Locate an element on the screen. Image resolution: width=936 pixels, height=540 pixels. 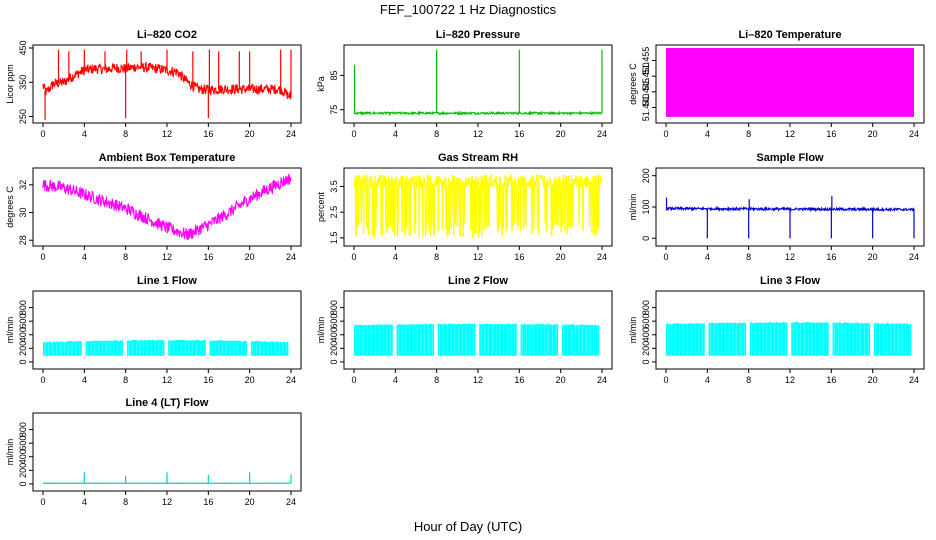
panel-10-title: Line 4 (LT) Flow is located at coordinates (167, 403).